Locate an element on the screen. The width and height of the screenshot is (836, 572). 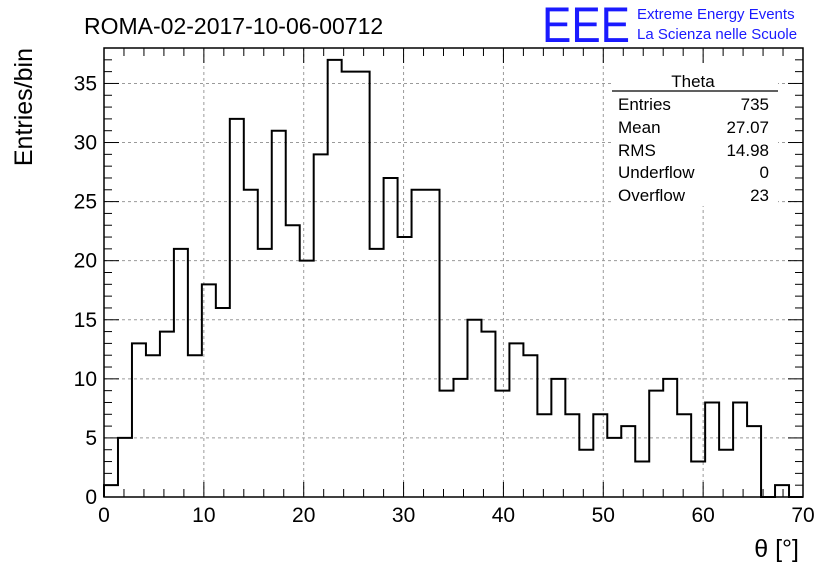
x-tick-label: 30 is located at coordinates (403, 515).